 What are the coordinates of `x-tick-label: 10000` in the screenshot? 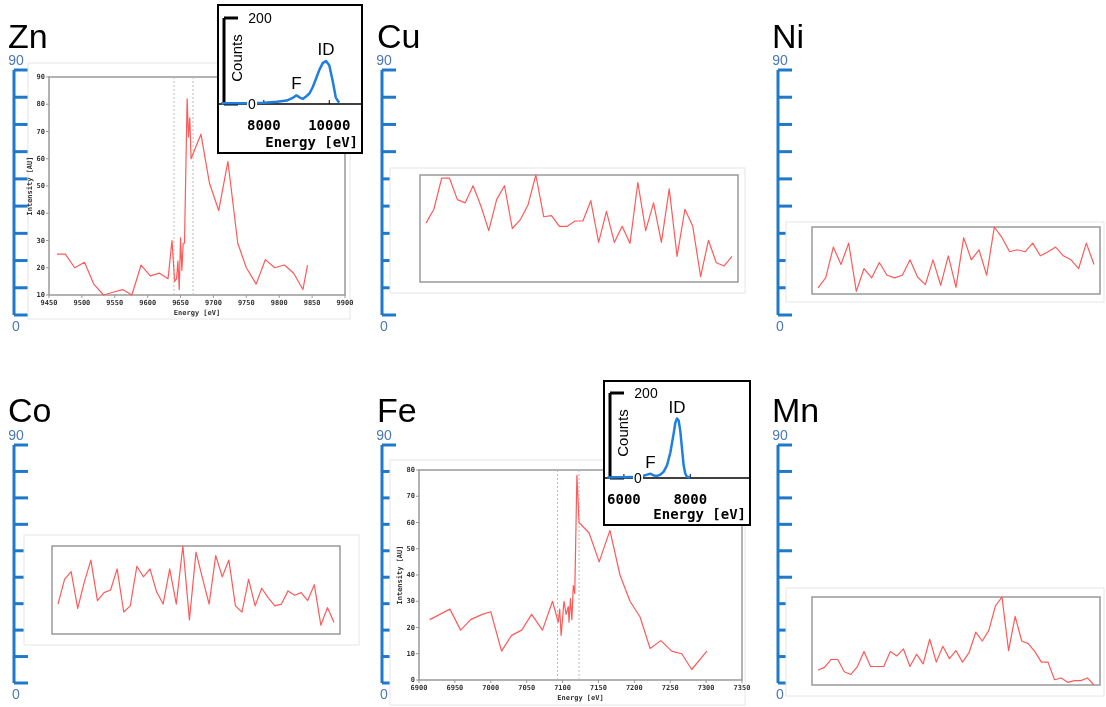 It's located at (329, 125).